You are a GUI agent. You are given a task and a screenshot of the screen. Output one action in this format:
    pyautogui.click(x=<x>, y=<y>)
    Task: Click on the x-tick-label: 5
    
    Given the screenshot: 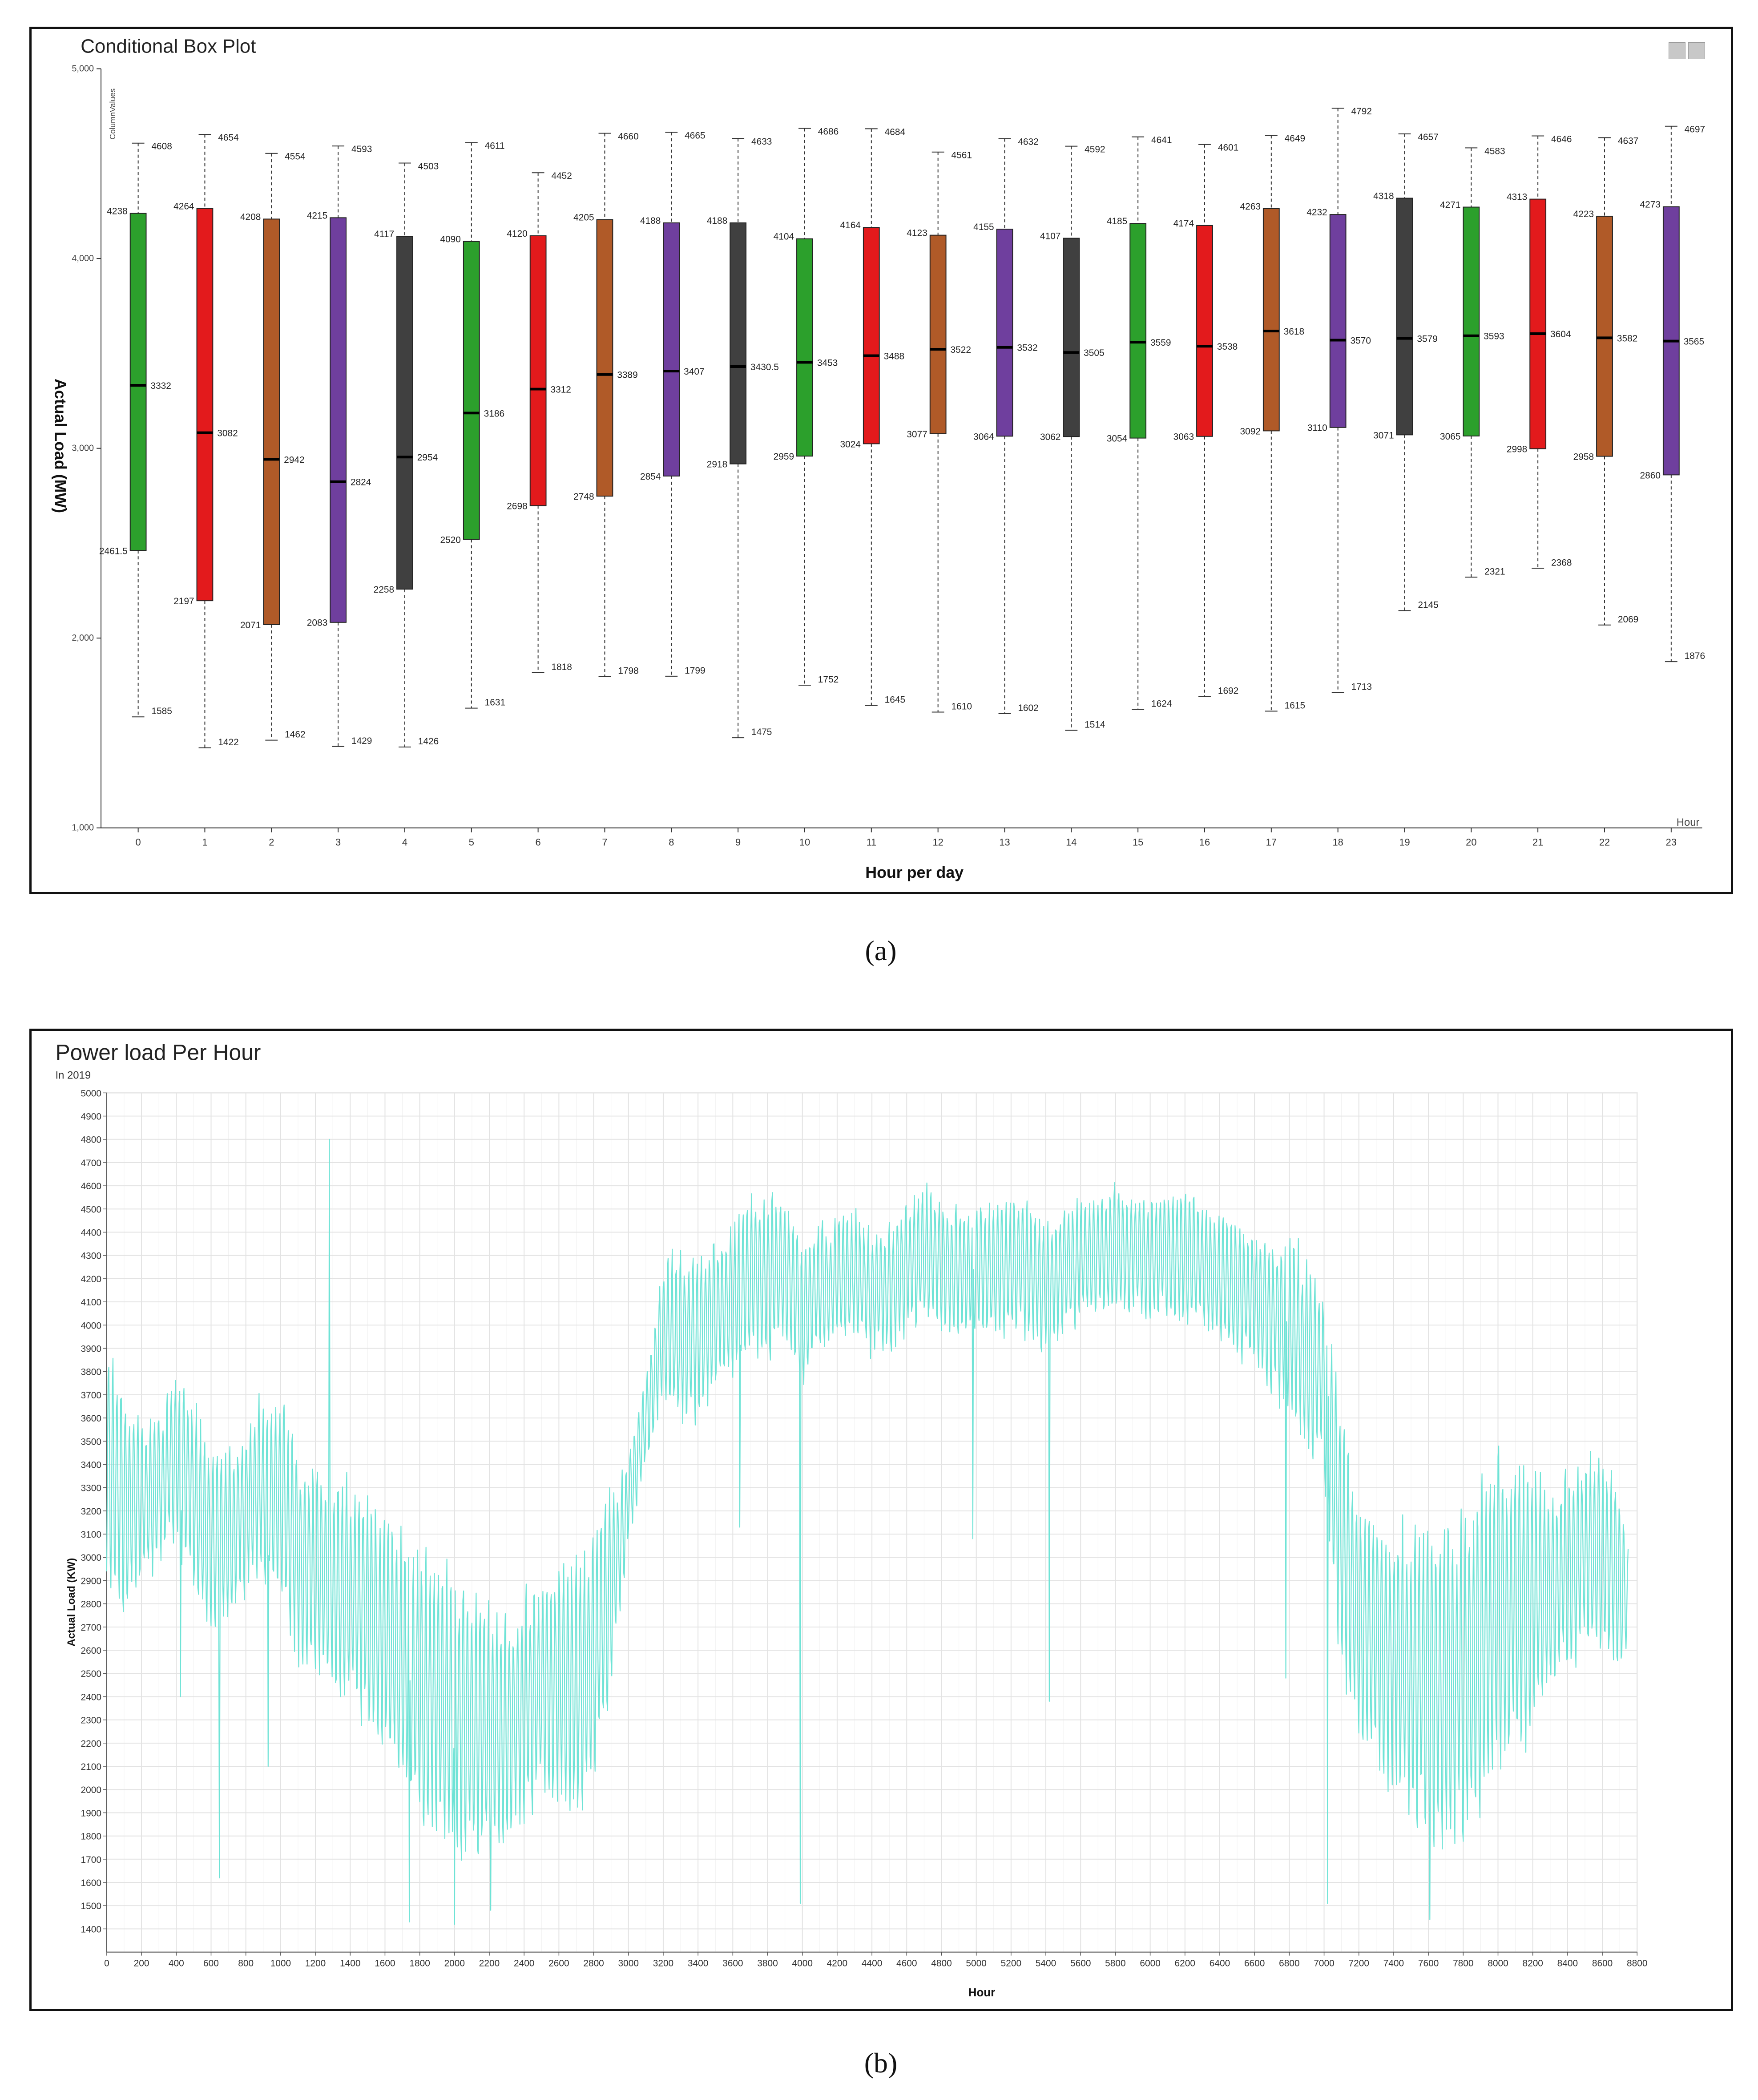 What is the action you would take?
    pyautogui.click(x=471, y=842)
    